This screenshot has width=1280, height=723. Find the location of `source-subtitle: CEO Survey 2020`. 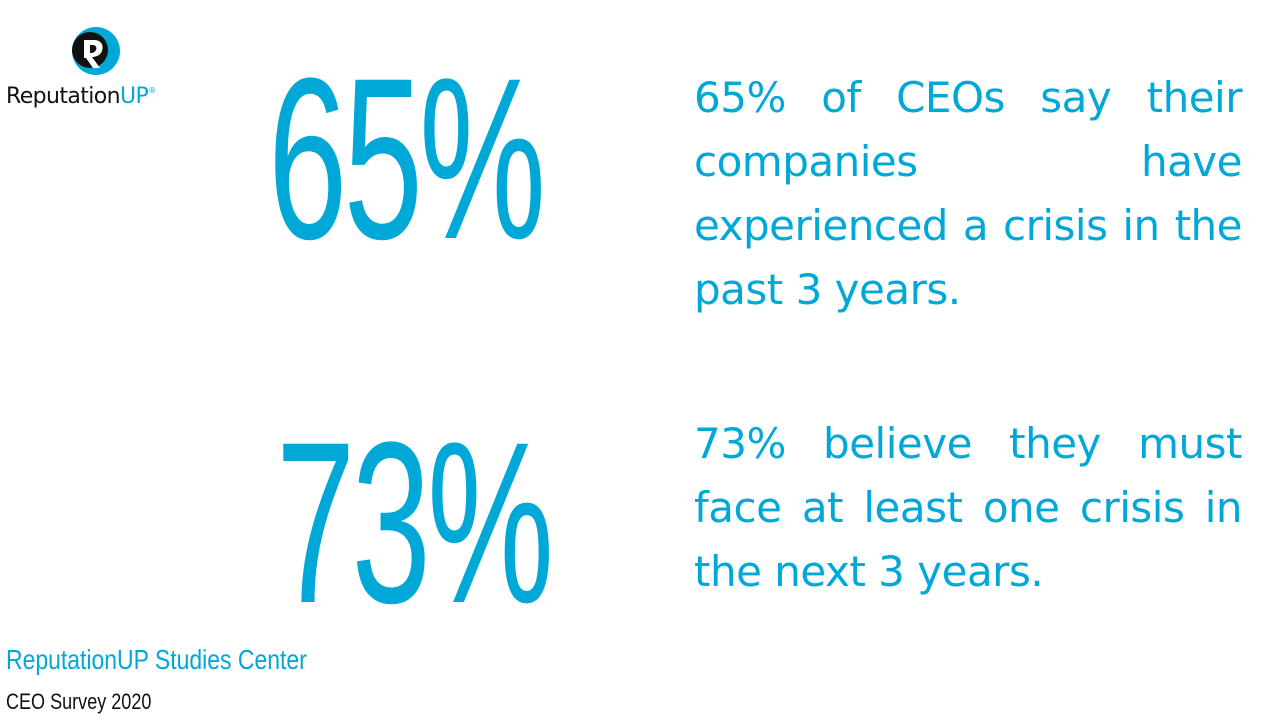

source-subtitle: CEO Survey 2020 is located at coordinates (79, 701).